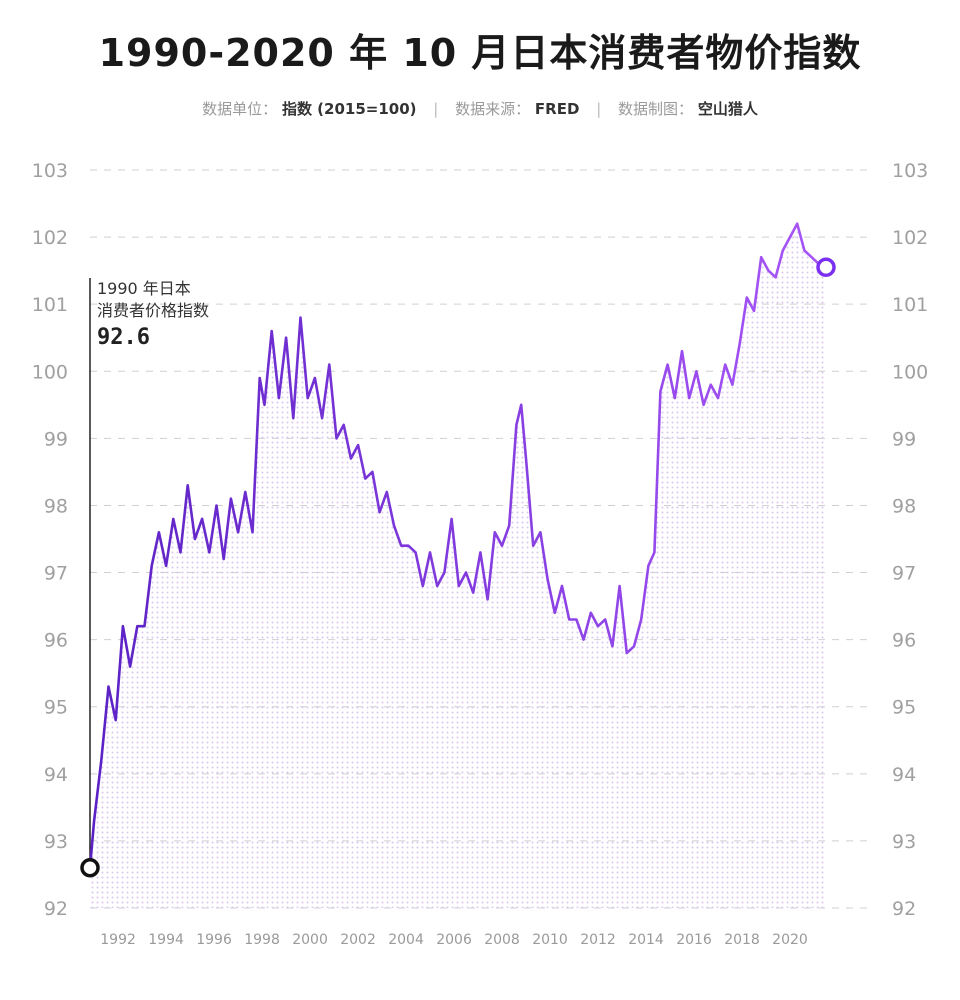 This screenshot has width=960, height=1000. What do you see at coordinates (557, 109) in the screenshot?
I see `source-value: FRED` at bounding box center [557, 109].